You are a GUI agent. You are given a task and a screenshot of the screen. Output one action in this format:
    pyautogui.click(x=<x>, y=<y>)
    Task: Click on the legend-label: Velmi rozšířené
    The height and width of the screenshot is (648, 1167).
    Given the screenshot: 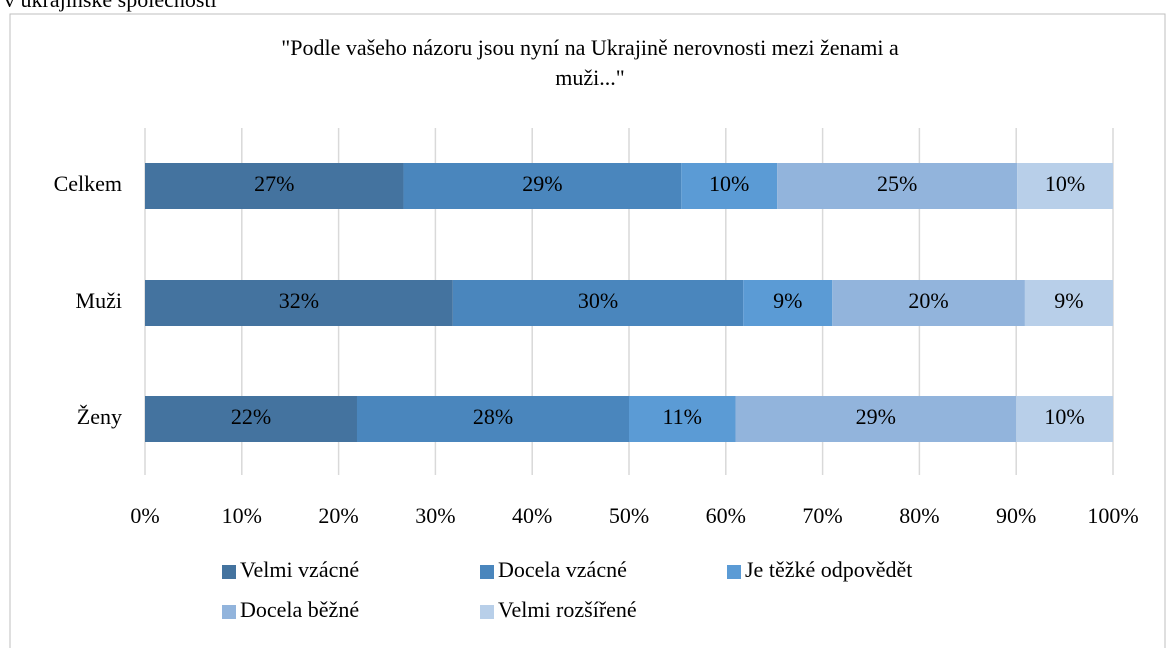 What is the action you would take?
    pyautogui.click(x=567, y=609)
    